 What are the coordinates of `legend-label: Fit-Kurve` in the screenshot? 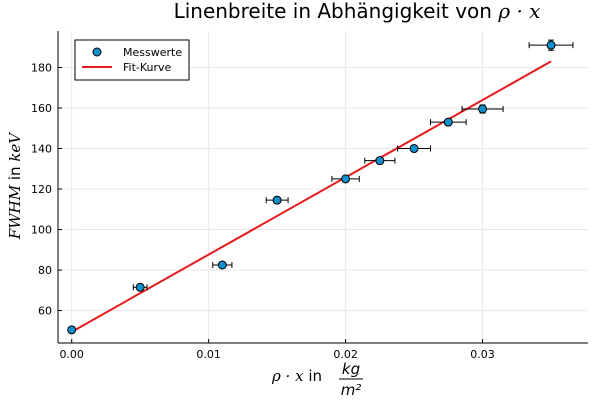 It's located at (147, 67).